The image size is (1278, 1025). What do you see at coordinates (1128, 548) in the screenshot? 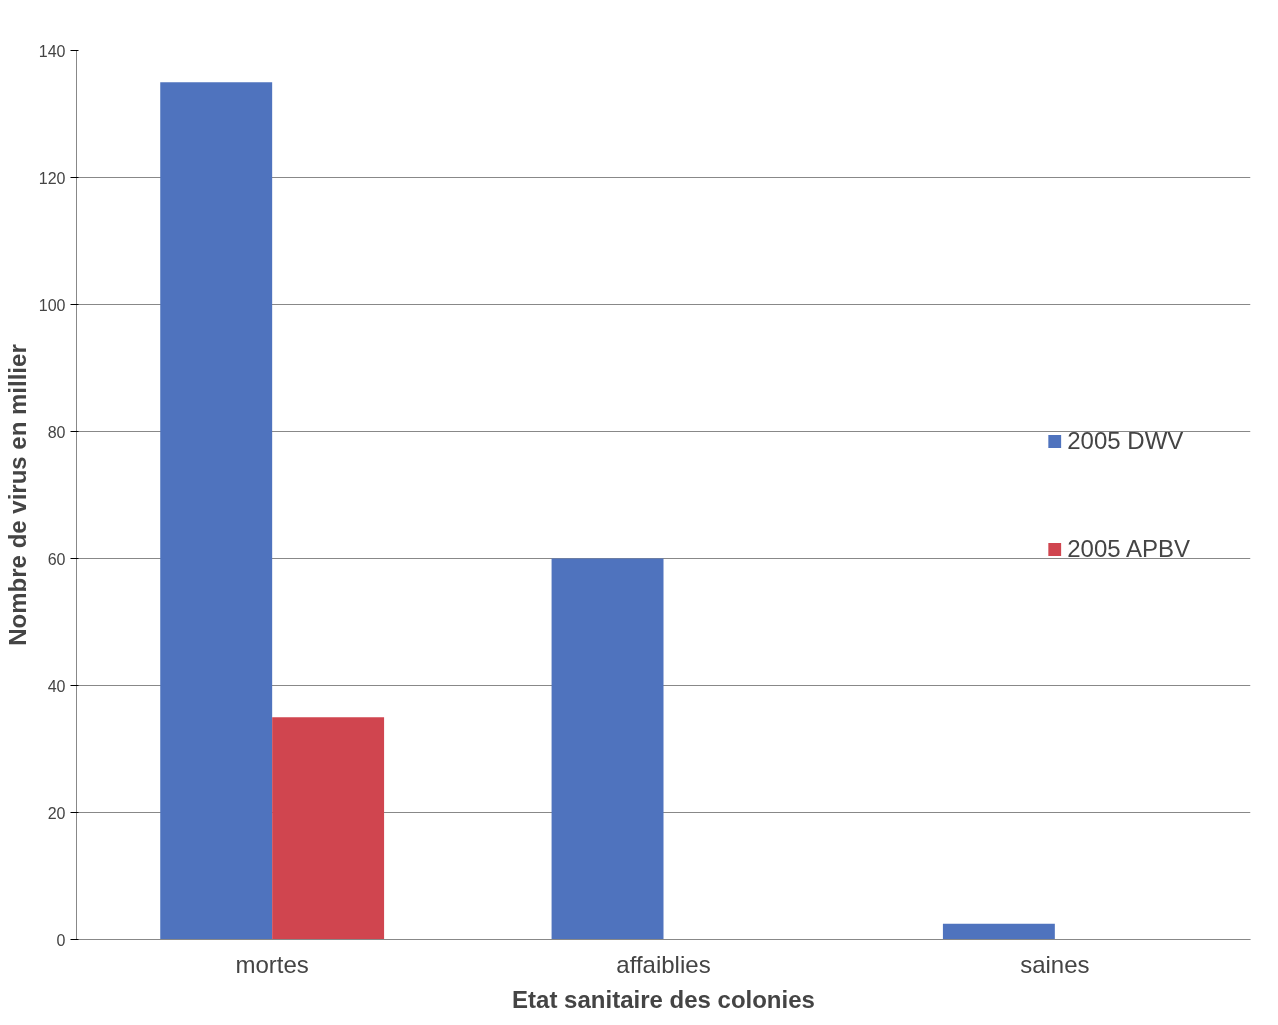
I see `legend-label: 2005 APBV` at bounding box center [1128, 548].